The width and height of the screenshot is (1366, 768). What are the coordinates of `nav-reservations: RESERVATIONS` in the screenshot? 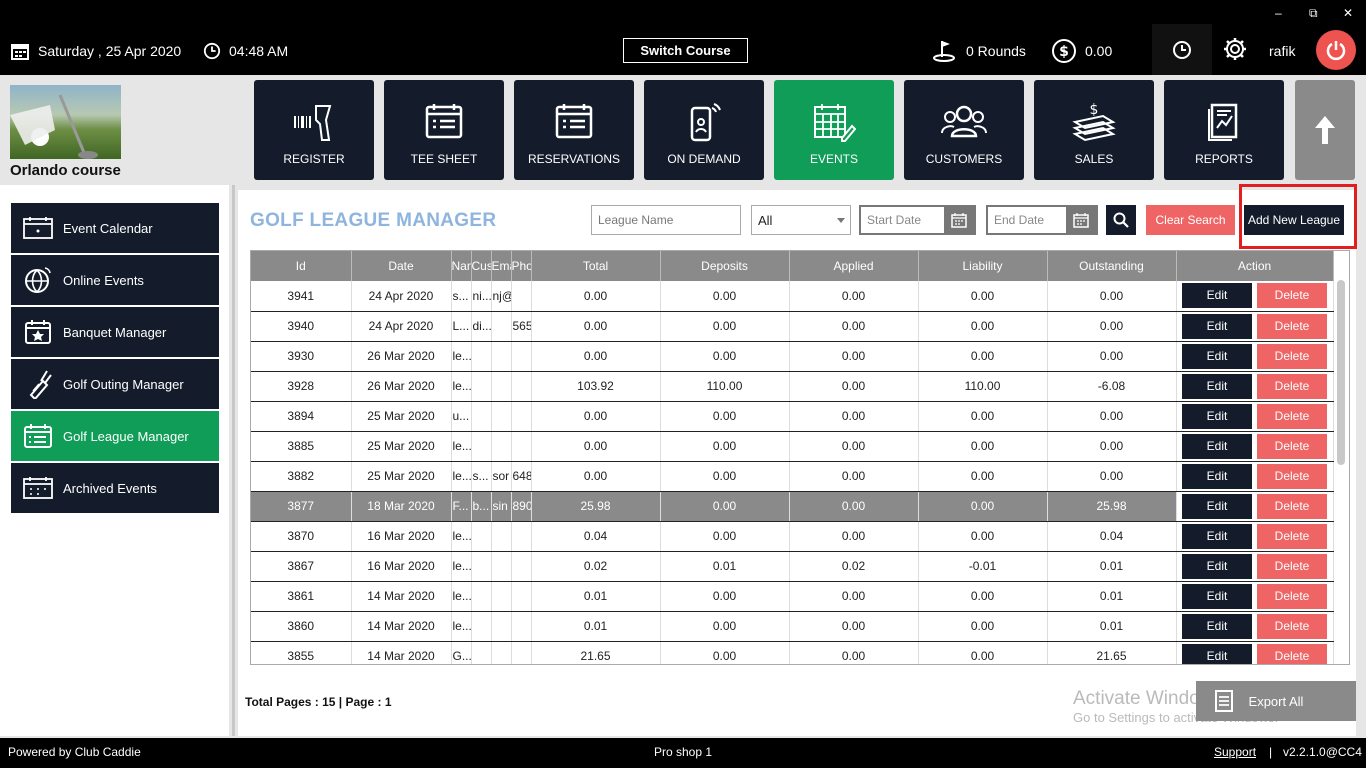 It's located at (574, 130).